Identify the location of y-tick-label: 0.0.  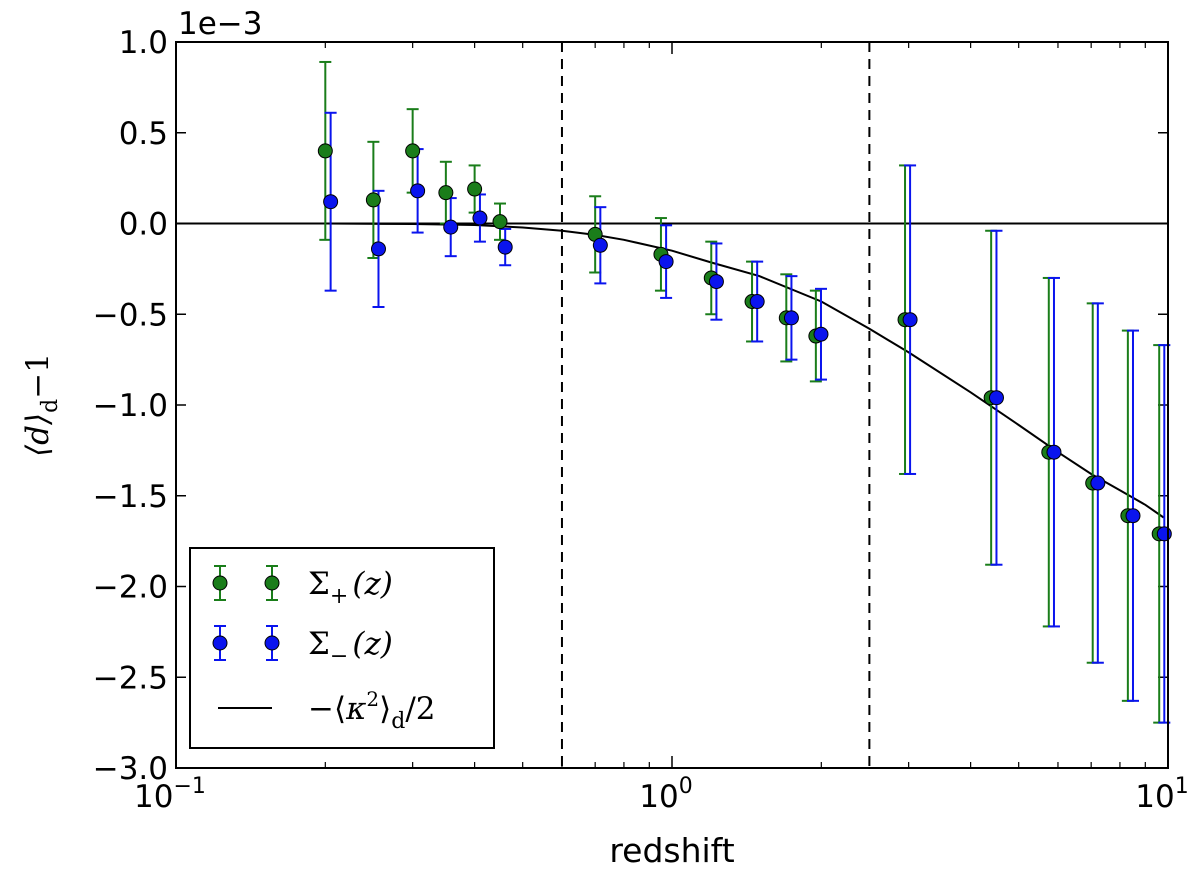
(143, 225).